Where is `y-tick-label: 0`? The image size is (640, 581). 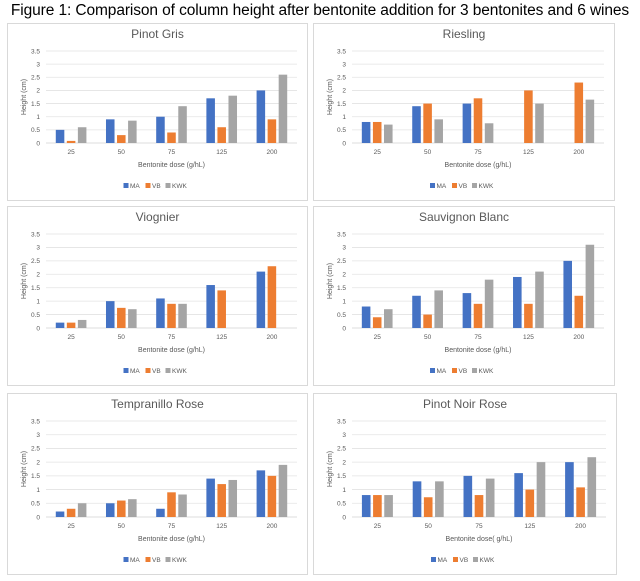
y-tick-label: 0 is located at coordinates (344, 328).